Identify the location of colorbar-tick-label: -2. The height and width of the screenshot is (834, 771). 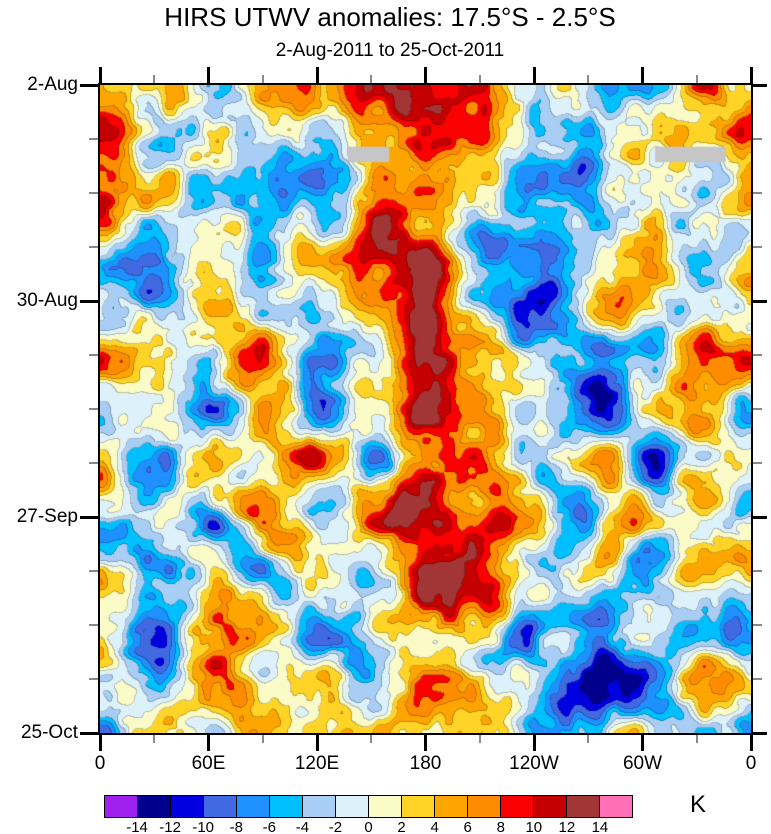
(335, 826).